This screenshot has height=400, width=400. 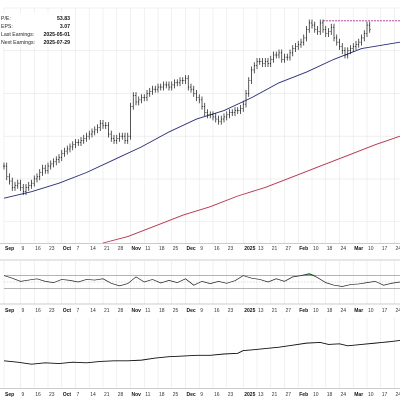 What do you see at coordinates (56, 43) in the screenshot?
I see `next-earnings-value: 2025-07-29` at bounding box center [56, 43].